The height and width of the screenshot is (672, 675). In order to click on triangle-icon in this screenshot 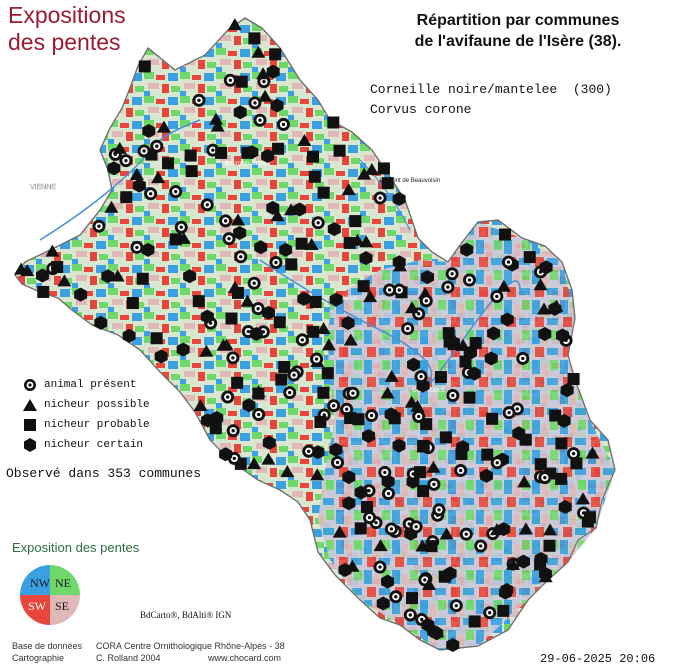, I will do `click(30, 405)`.